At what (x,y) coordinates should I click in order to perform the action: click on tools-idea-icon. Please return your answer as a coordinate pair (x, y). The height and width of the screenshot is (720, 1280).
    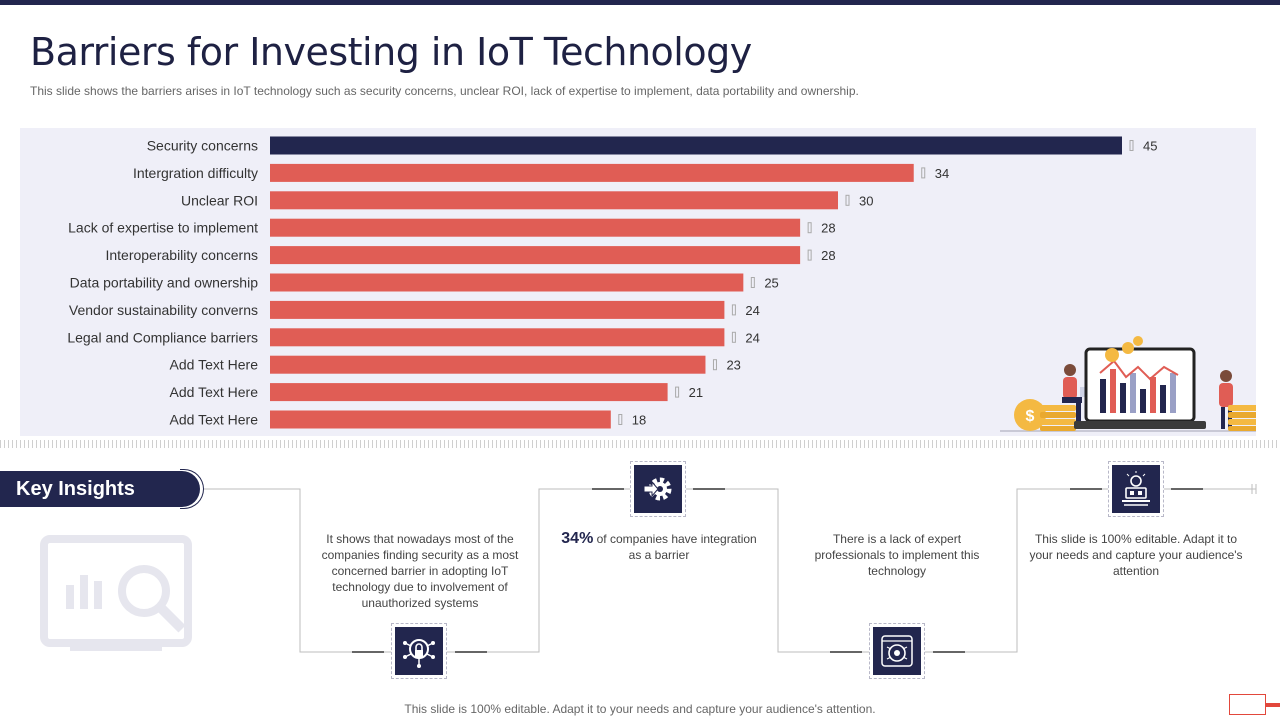
    Looking at the image, I should click on (1136, 488).